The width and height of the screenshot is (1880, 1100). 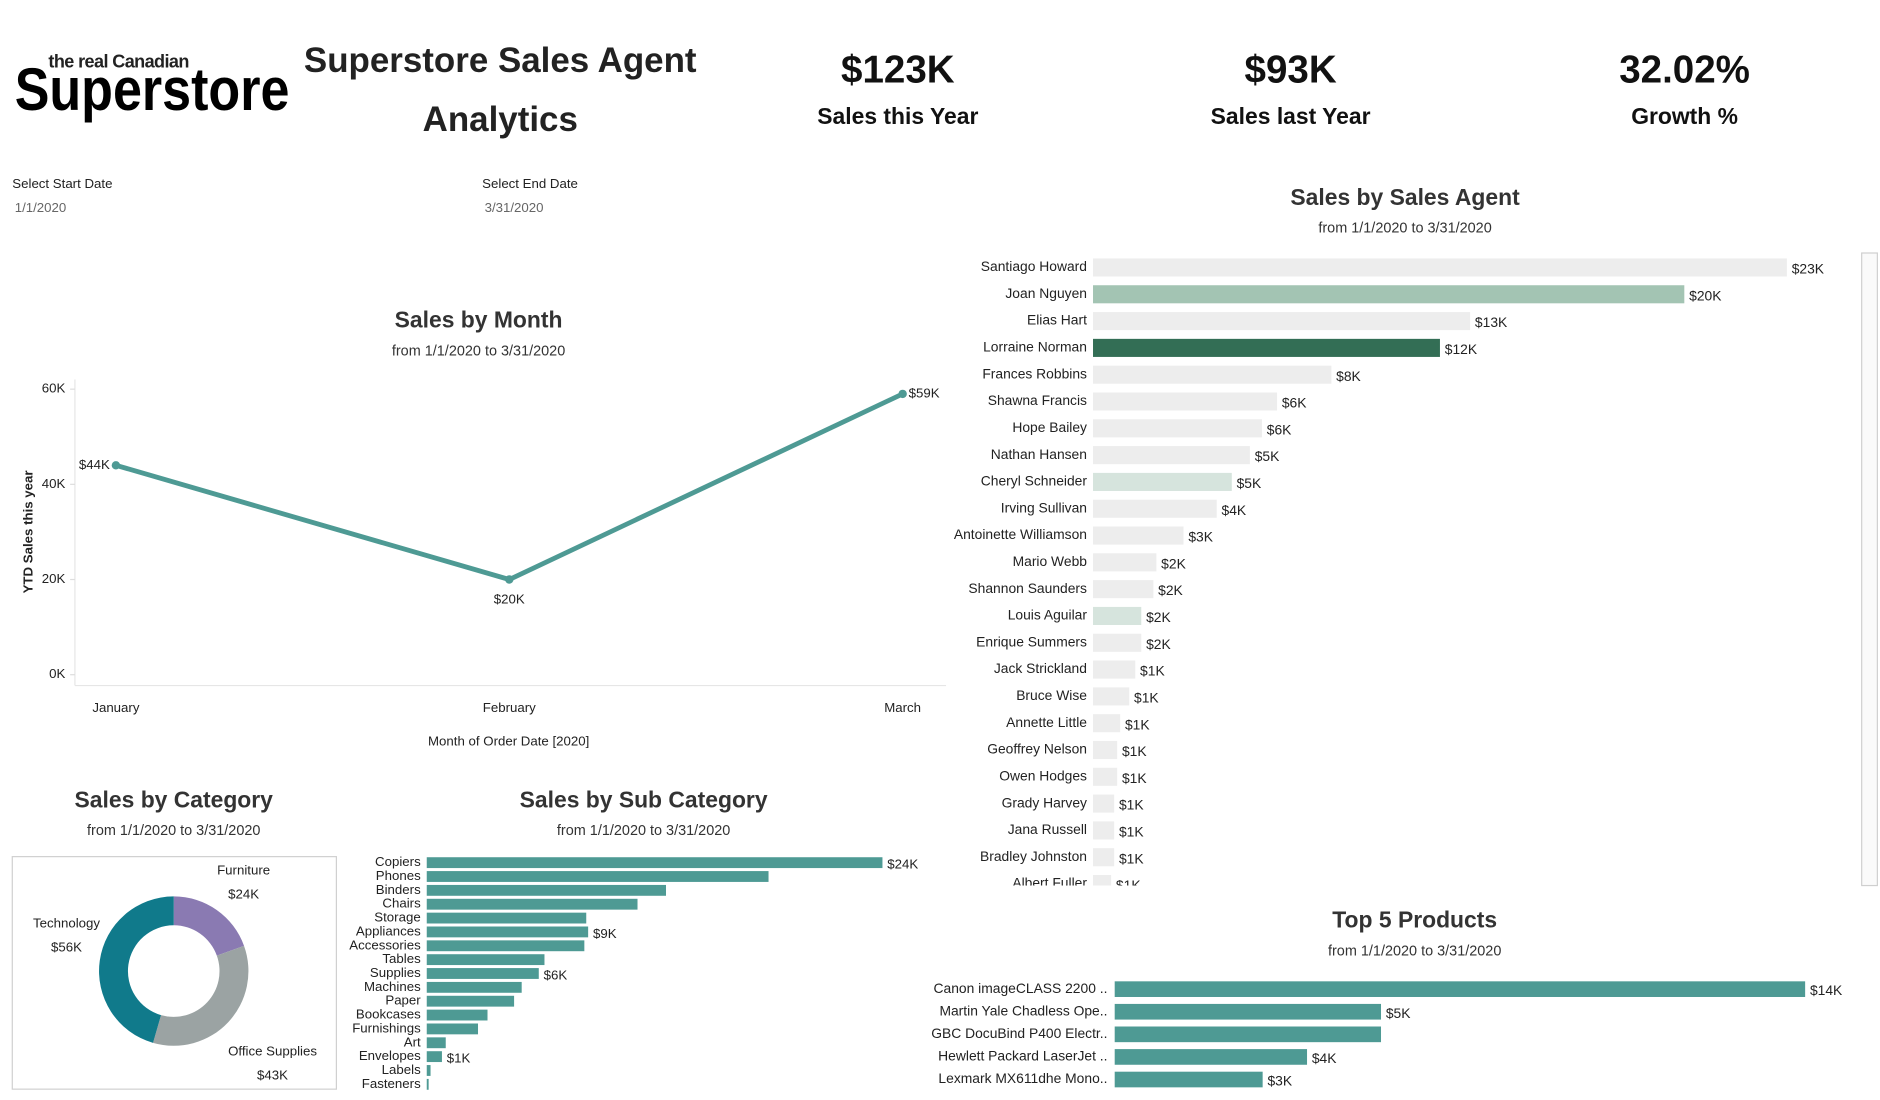 What do you see at coordinates (644, 799) in the screenshot?
I see `chart-title: Sales by Sub Category` at bounding box center [644, 799].